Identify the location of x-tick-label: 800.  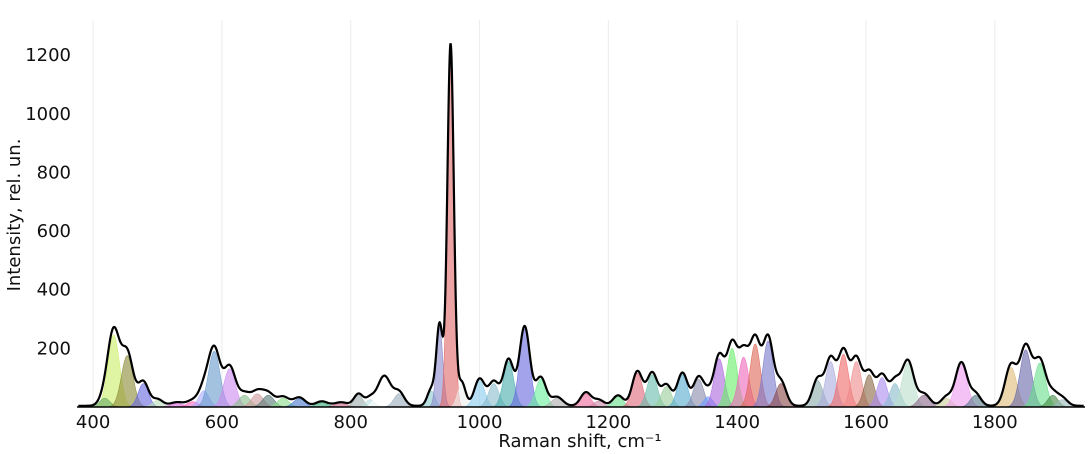
(351, 422).